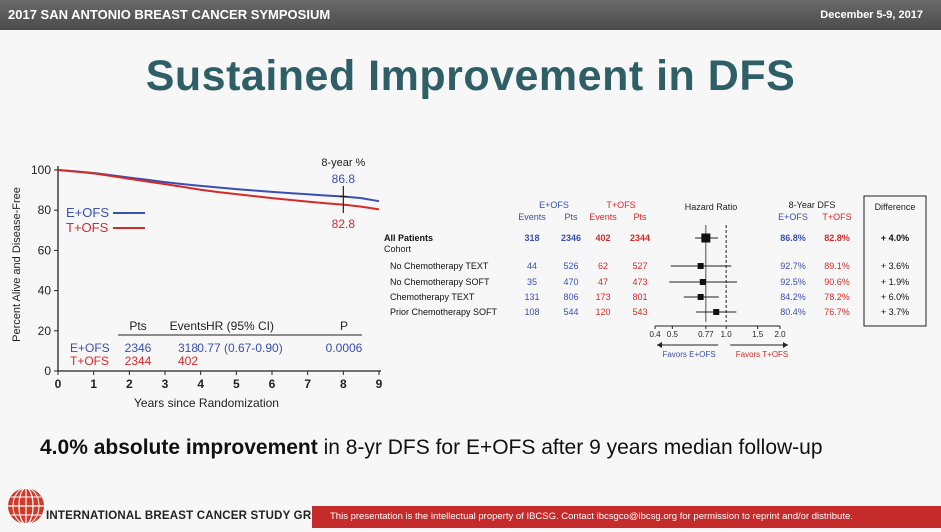  I want to click on forest-favors-right-arrowhead, so click(785, 345).